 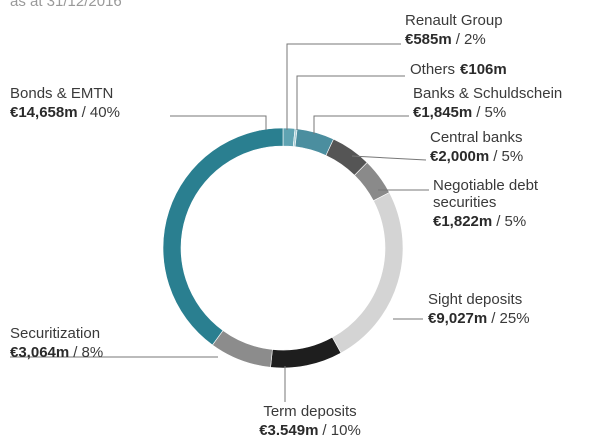 What do you see at coordinates (309, 411) in the screenshot?
I see `category-label: Term deposits` at bounding box center [309, 411].